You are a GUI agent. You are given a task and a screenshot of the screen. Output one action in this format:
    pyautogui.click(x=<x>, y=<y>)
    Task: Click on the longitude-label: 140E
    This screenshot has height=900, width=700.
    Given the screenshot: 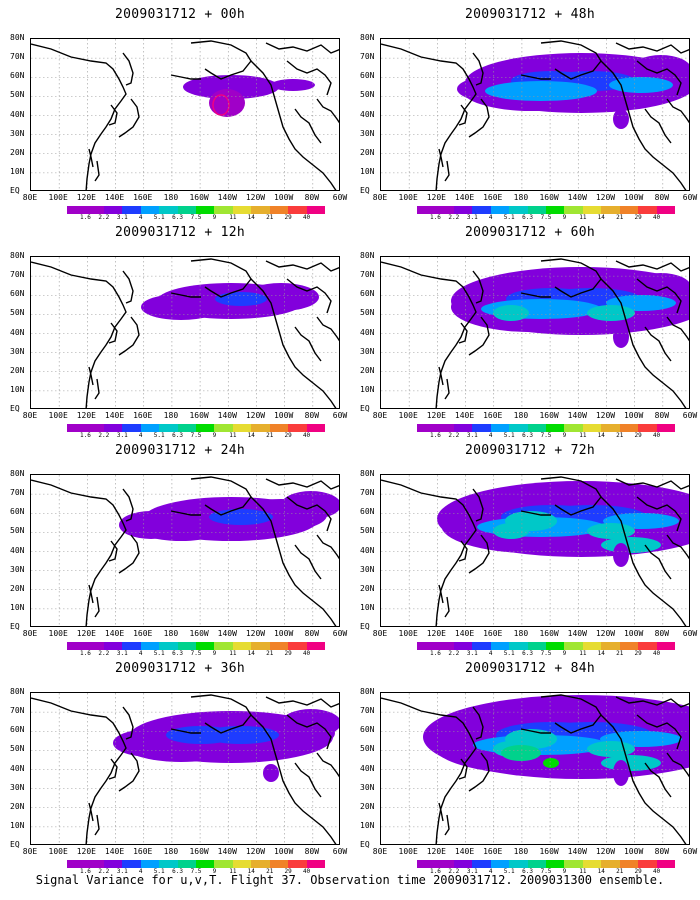 What is the action you would take?
    pyautogui.click(x=114, y=633)
    